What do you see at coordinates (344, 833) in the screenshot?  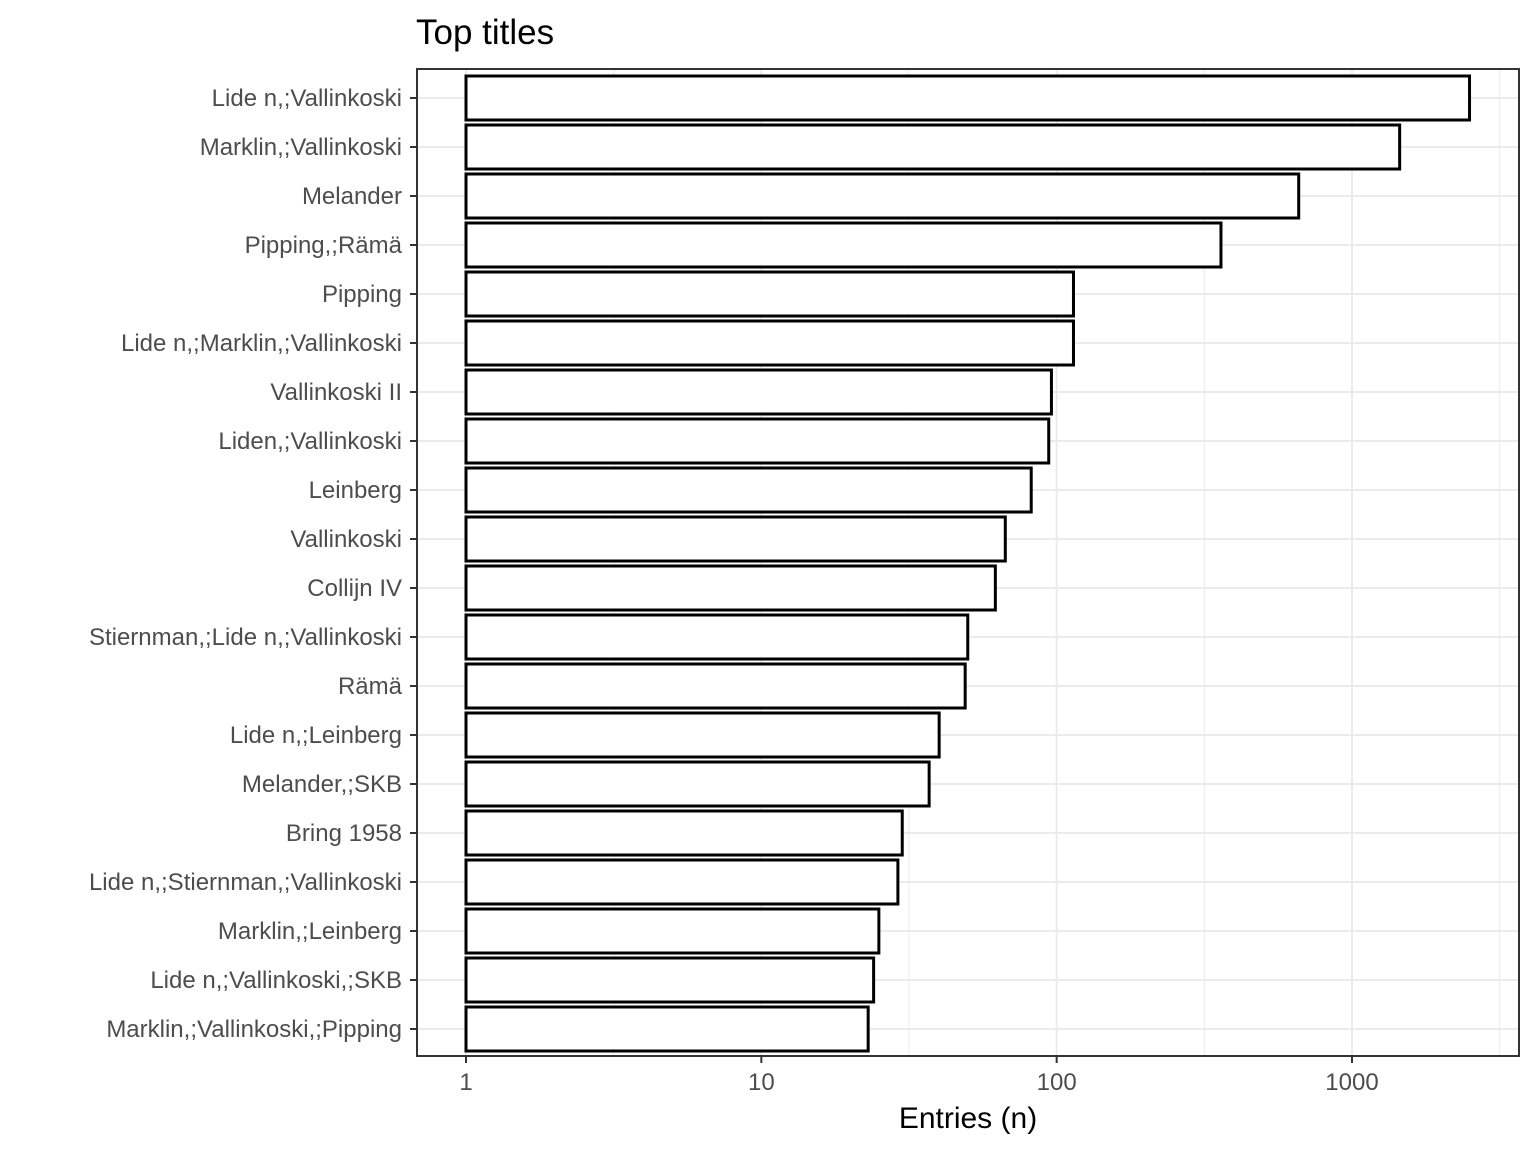 I see `y-tick-label: Bring 1958` at bounding box center [344, 833].